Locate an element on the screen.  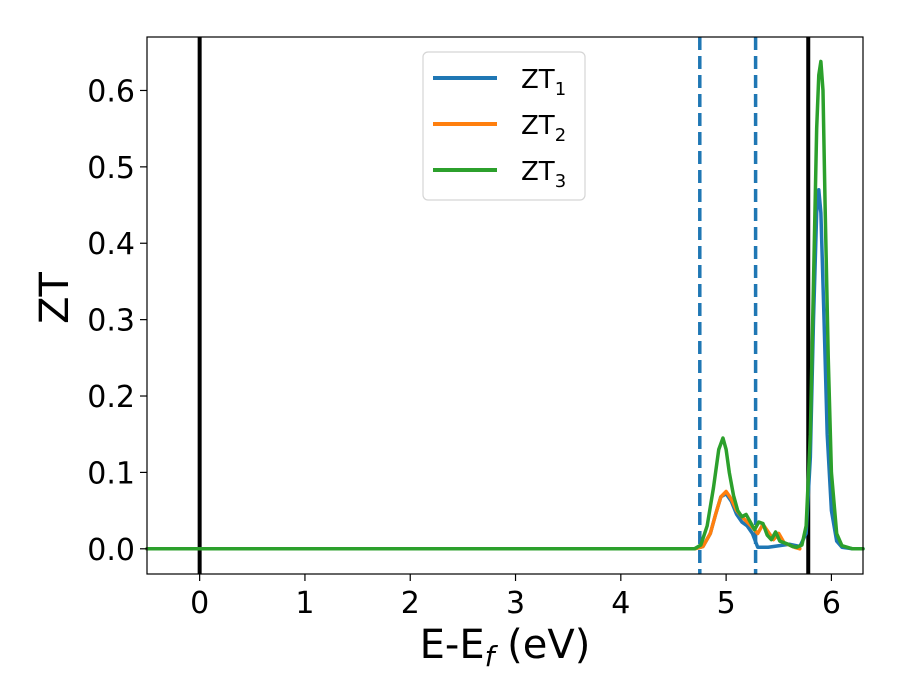
legend-label-zt2: ZT2 is located at coordinates (543, 128).